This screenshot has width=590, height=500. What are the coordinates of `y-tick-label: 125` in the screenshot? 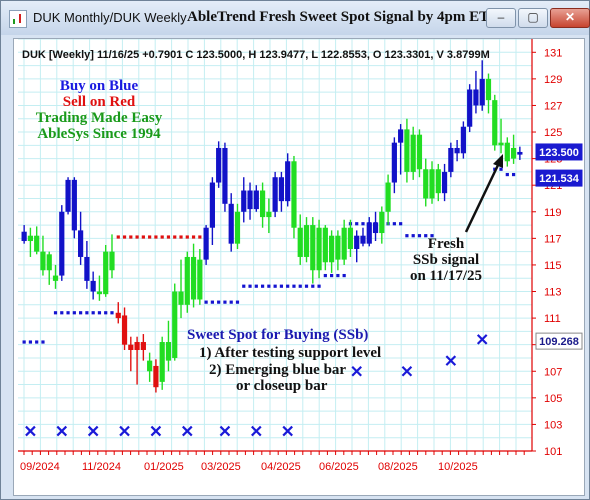 It's located at (553, 133).